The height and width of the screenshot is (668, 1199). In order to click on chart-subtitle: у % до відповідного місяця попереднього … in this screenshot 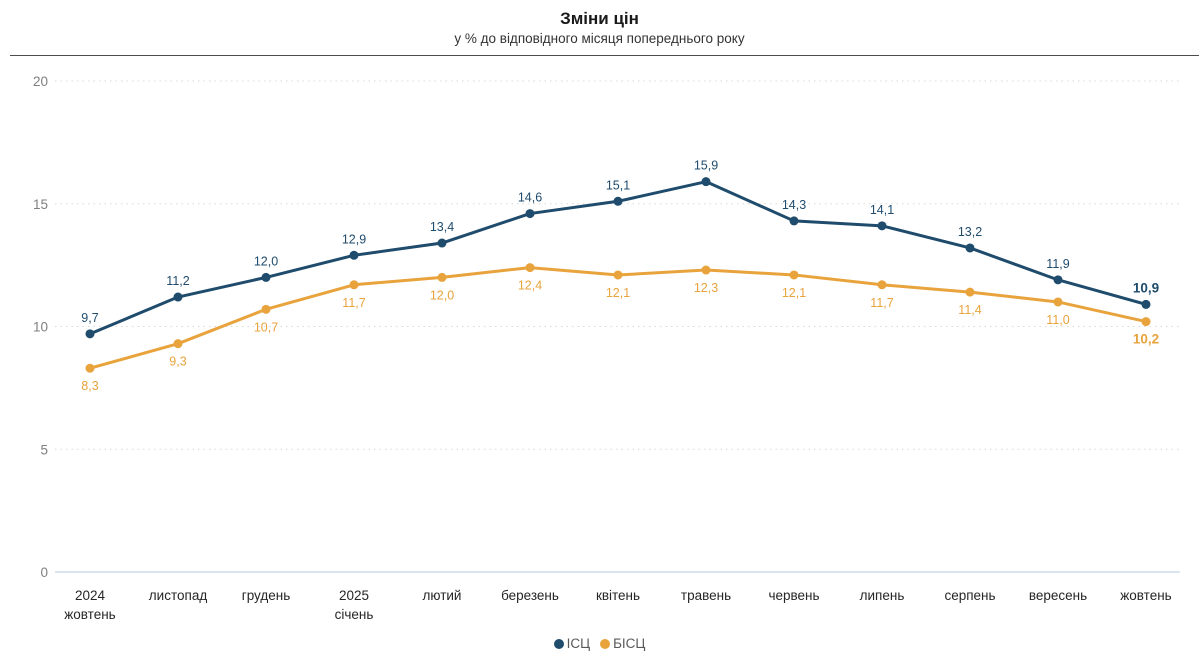, I will do `click(599, 39)`.